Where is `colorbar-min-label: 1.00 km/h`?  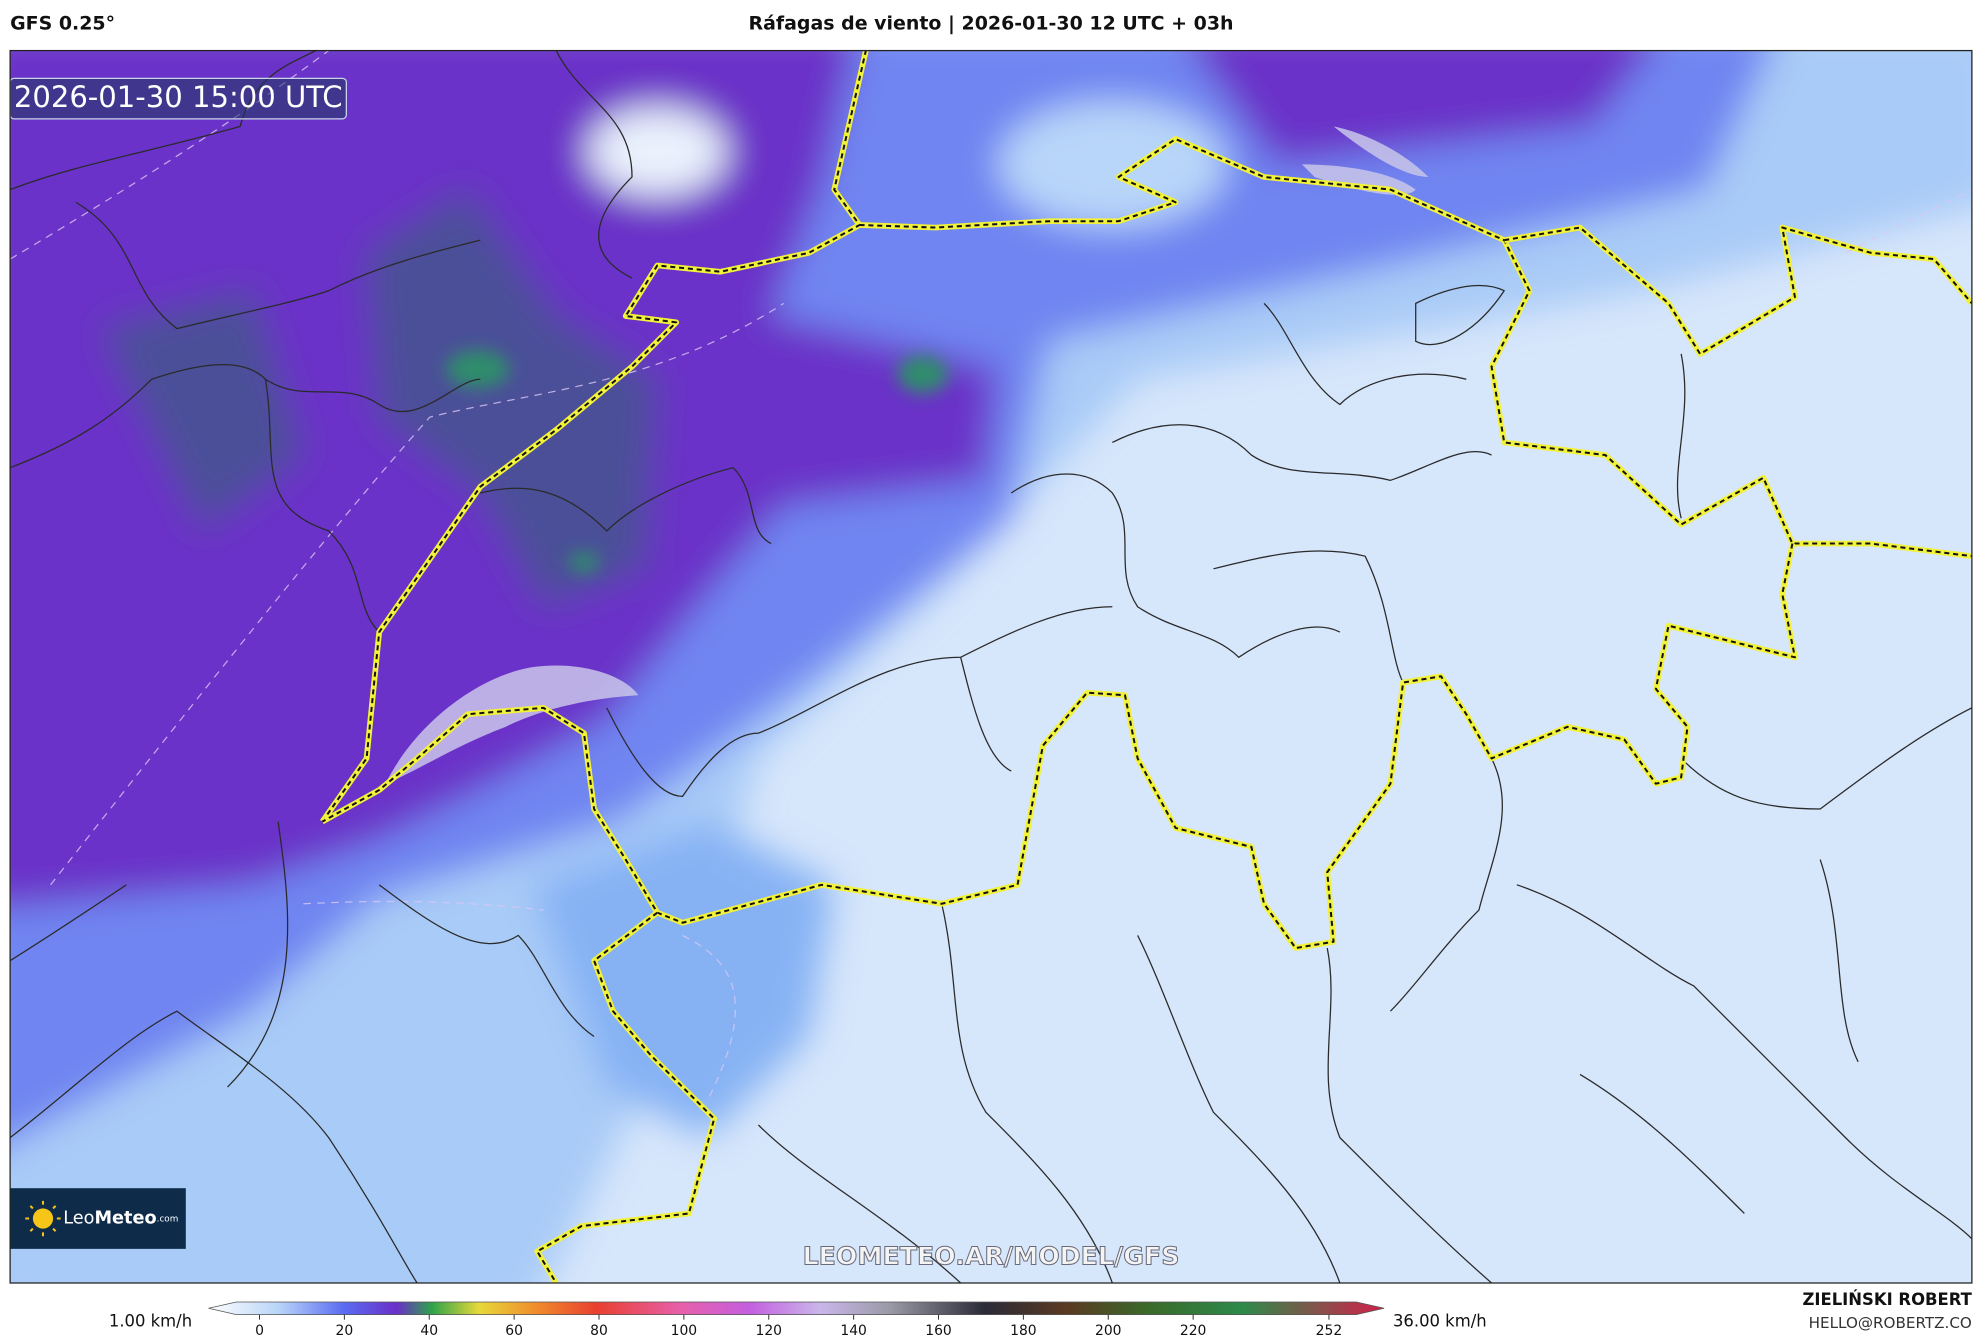
colorbar-min-label: 1.00 km/h is located at coordinates (150, 1321).